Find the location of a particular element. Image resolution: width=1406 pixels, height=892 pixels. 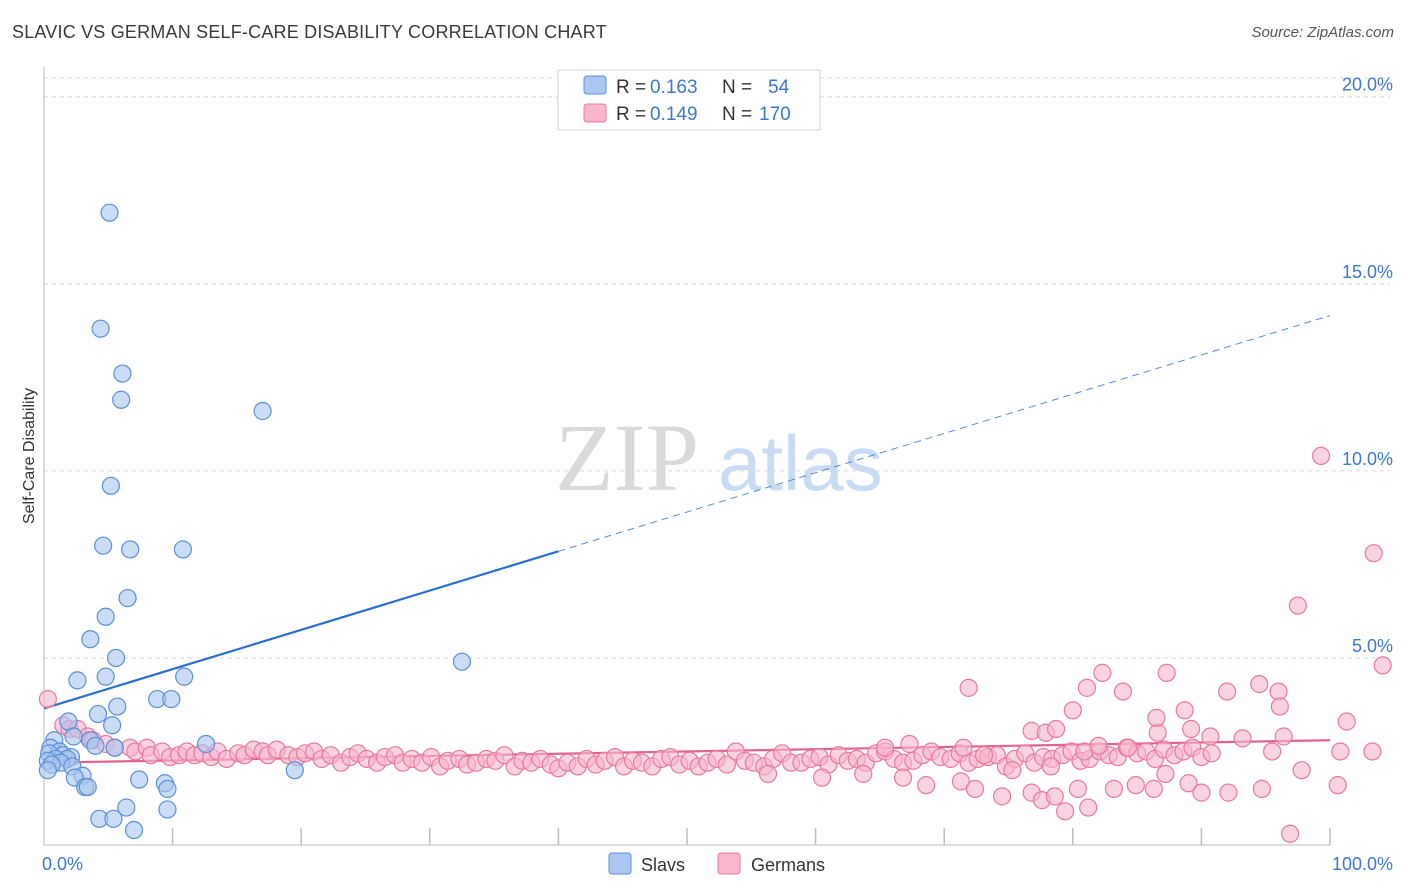

stats-slavs-n-value: 54 is located at coordinates (779, 87).